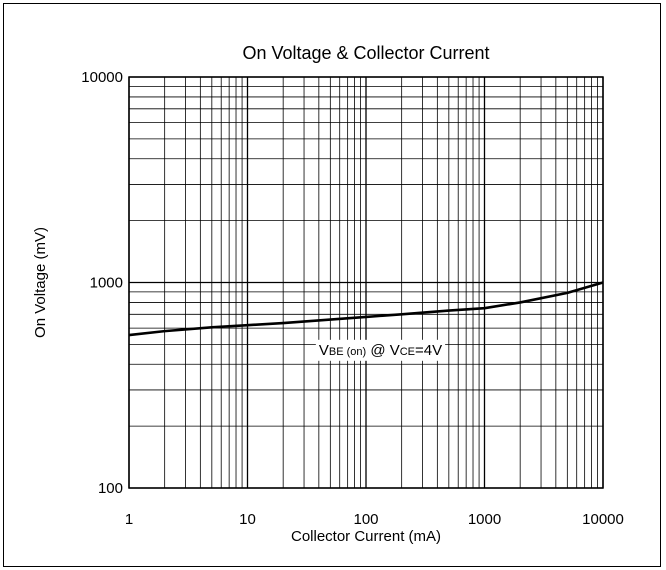 The image size is (666, 570). I want to click on annotation-label-part: CE, so click(407, 352).